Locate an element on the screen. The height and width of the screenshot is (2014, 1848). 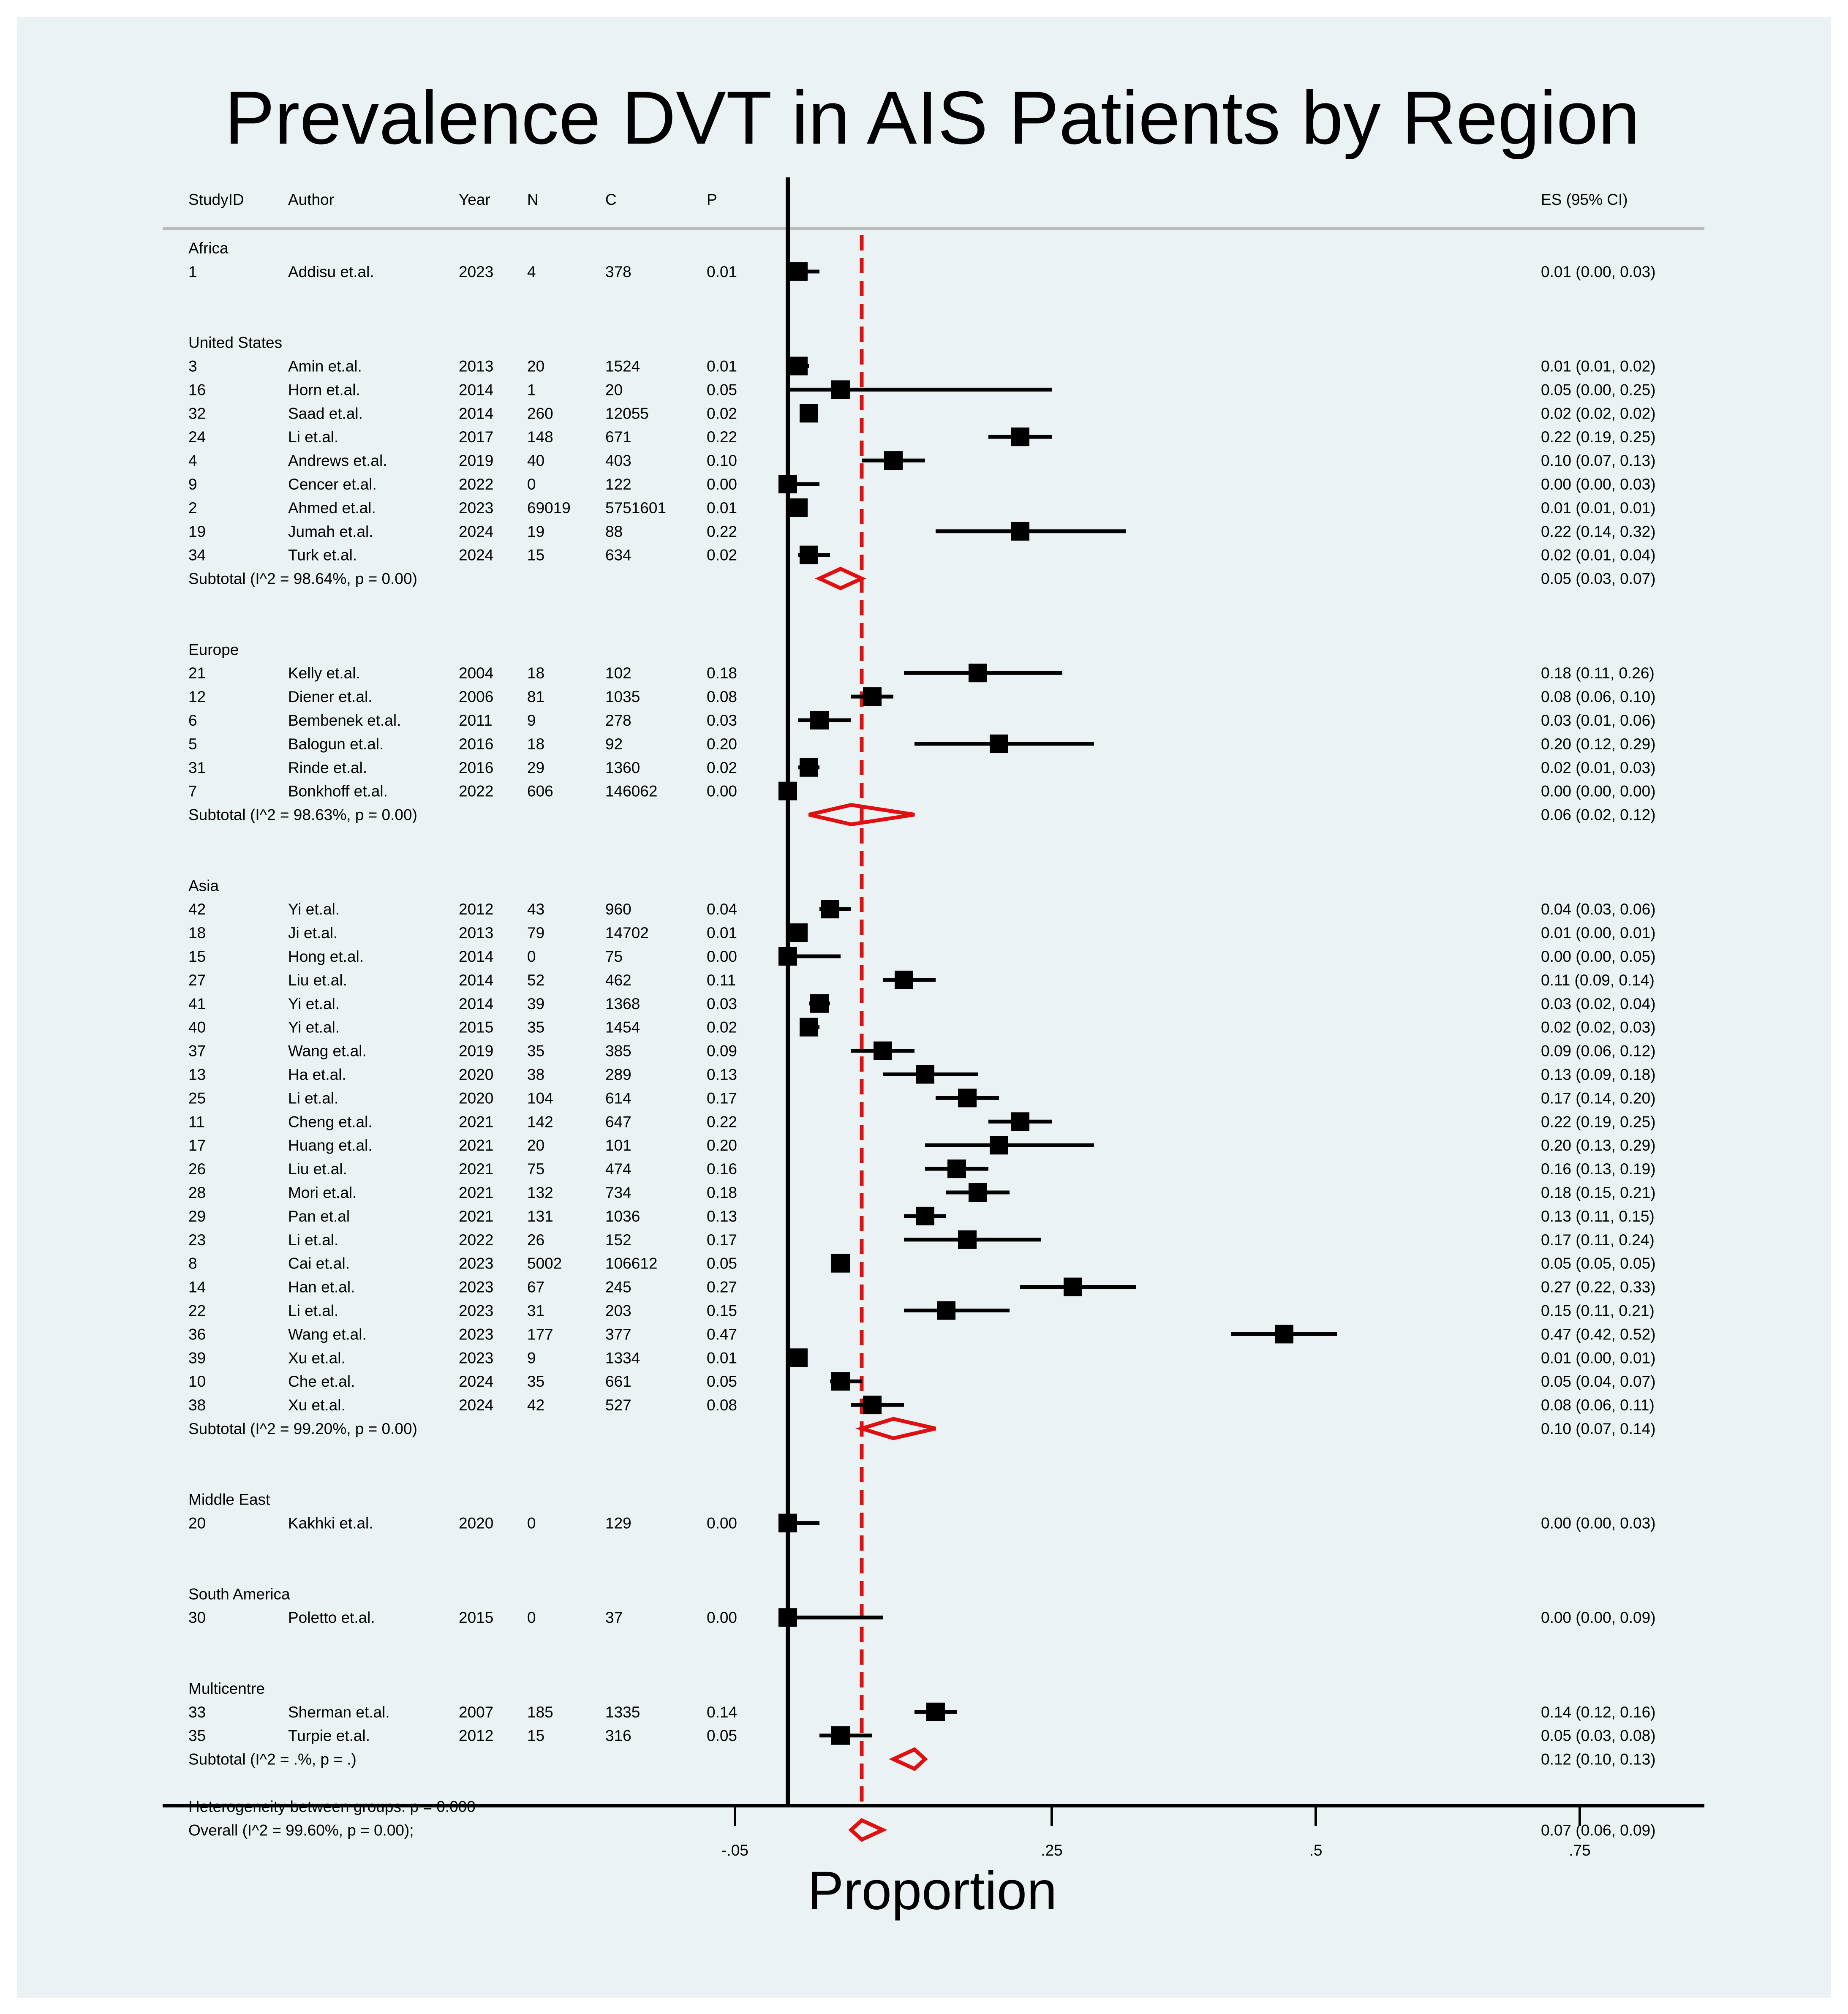
subtotal-label: Subtotal (I^2 = 98.64%, p = 0.00) is located at coordinates (302, 579).